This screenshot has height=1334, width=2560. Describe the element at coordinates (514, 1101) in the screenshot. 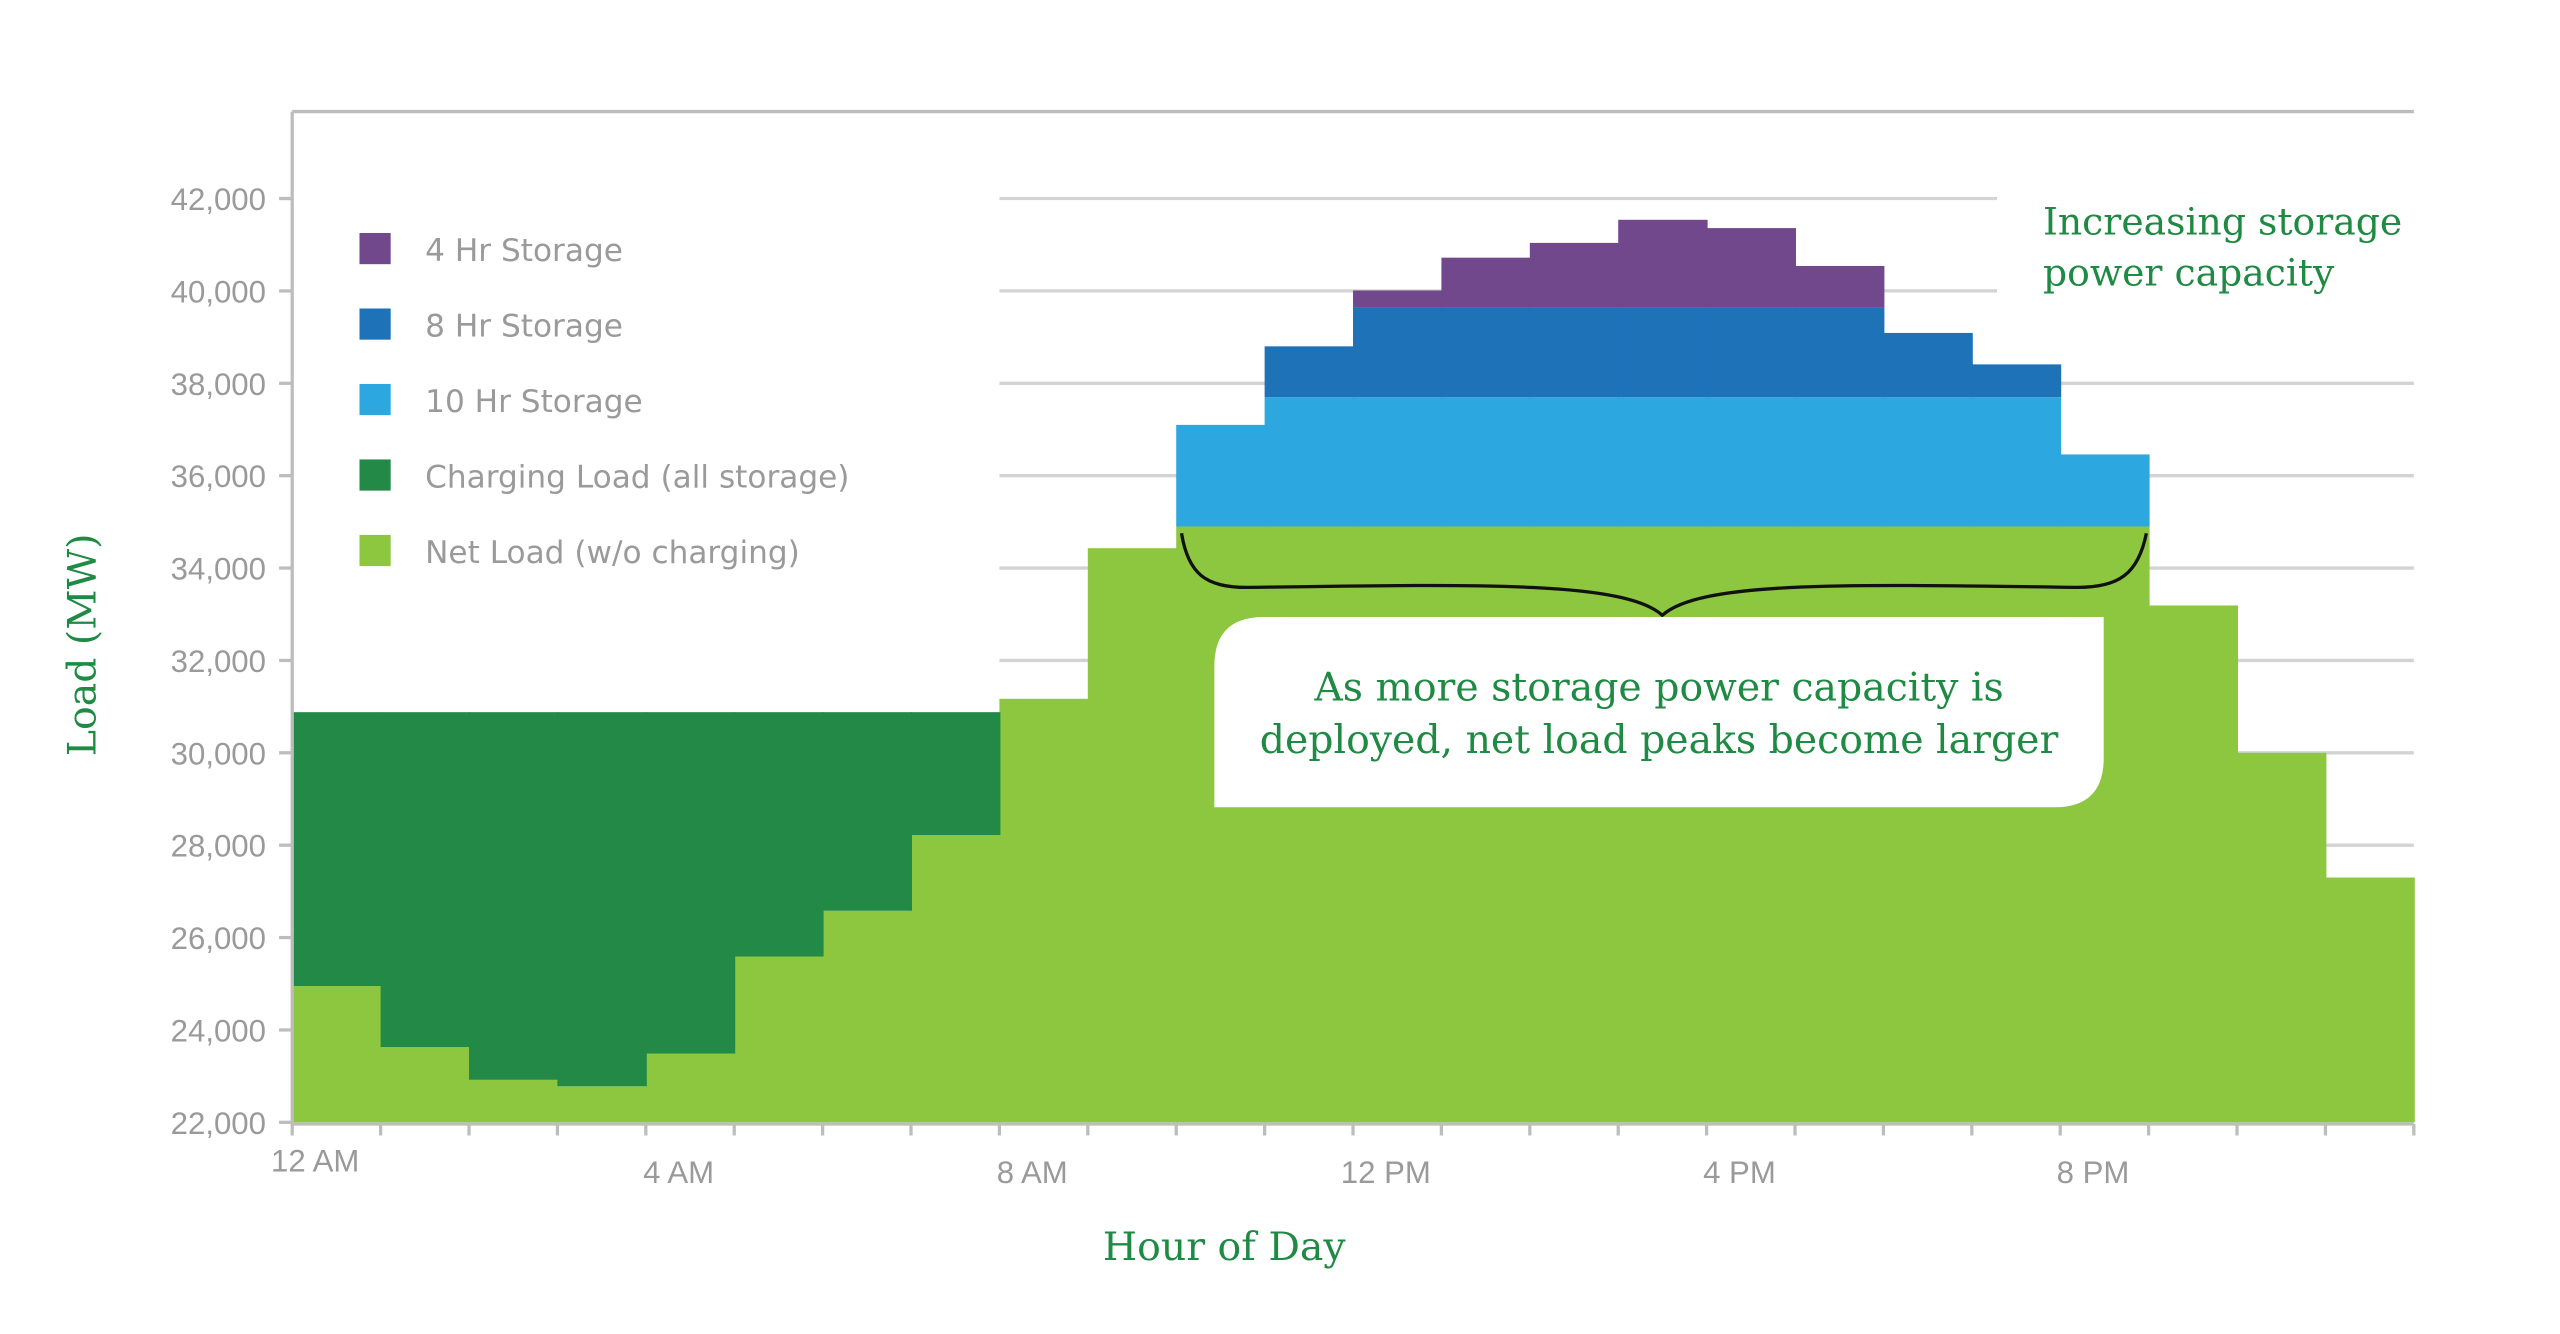

I see `bar-net-load-w-o-charging--h2` at that location.